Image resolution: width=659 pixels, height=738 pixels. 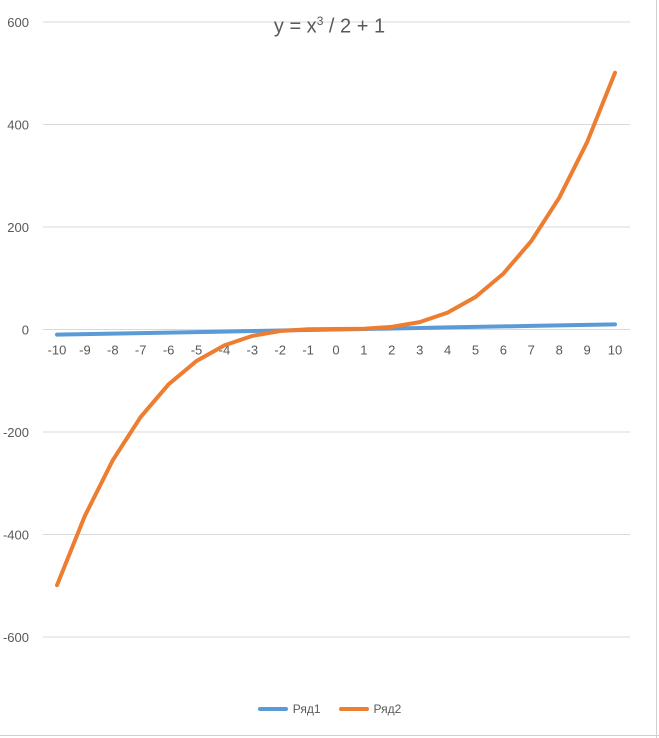 I want to click on legend-label-series-1: Ряд1, so click(x=306, y=709).